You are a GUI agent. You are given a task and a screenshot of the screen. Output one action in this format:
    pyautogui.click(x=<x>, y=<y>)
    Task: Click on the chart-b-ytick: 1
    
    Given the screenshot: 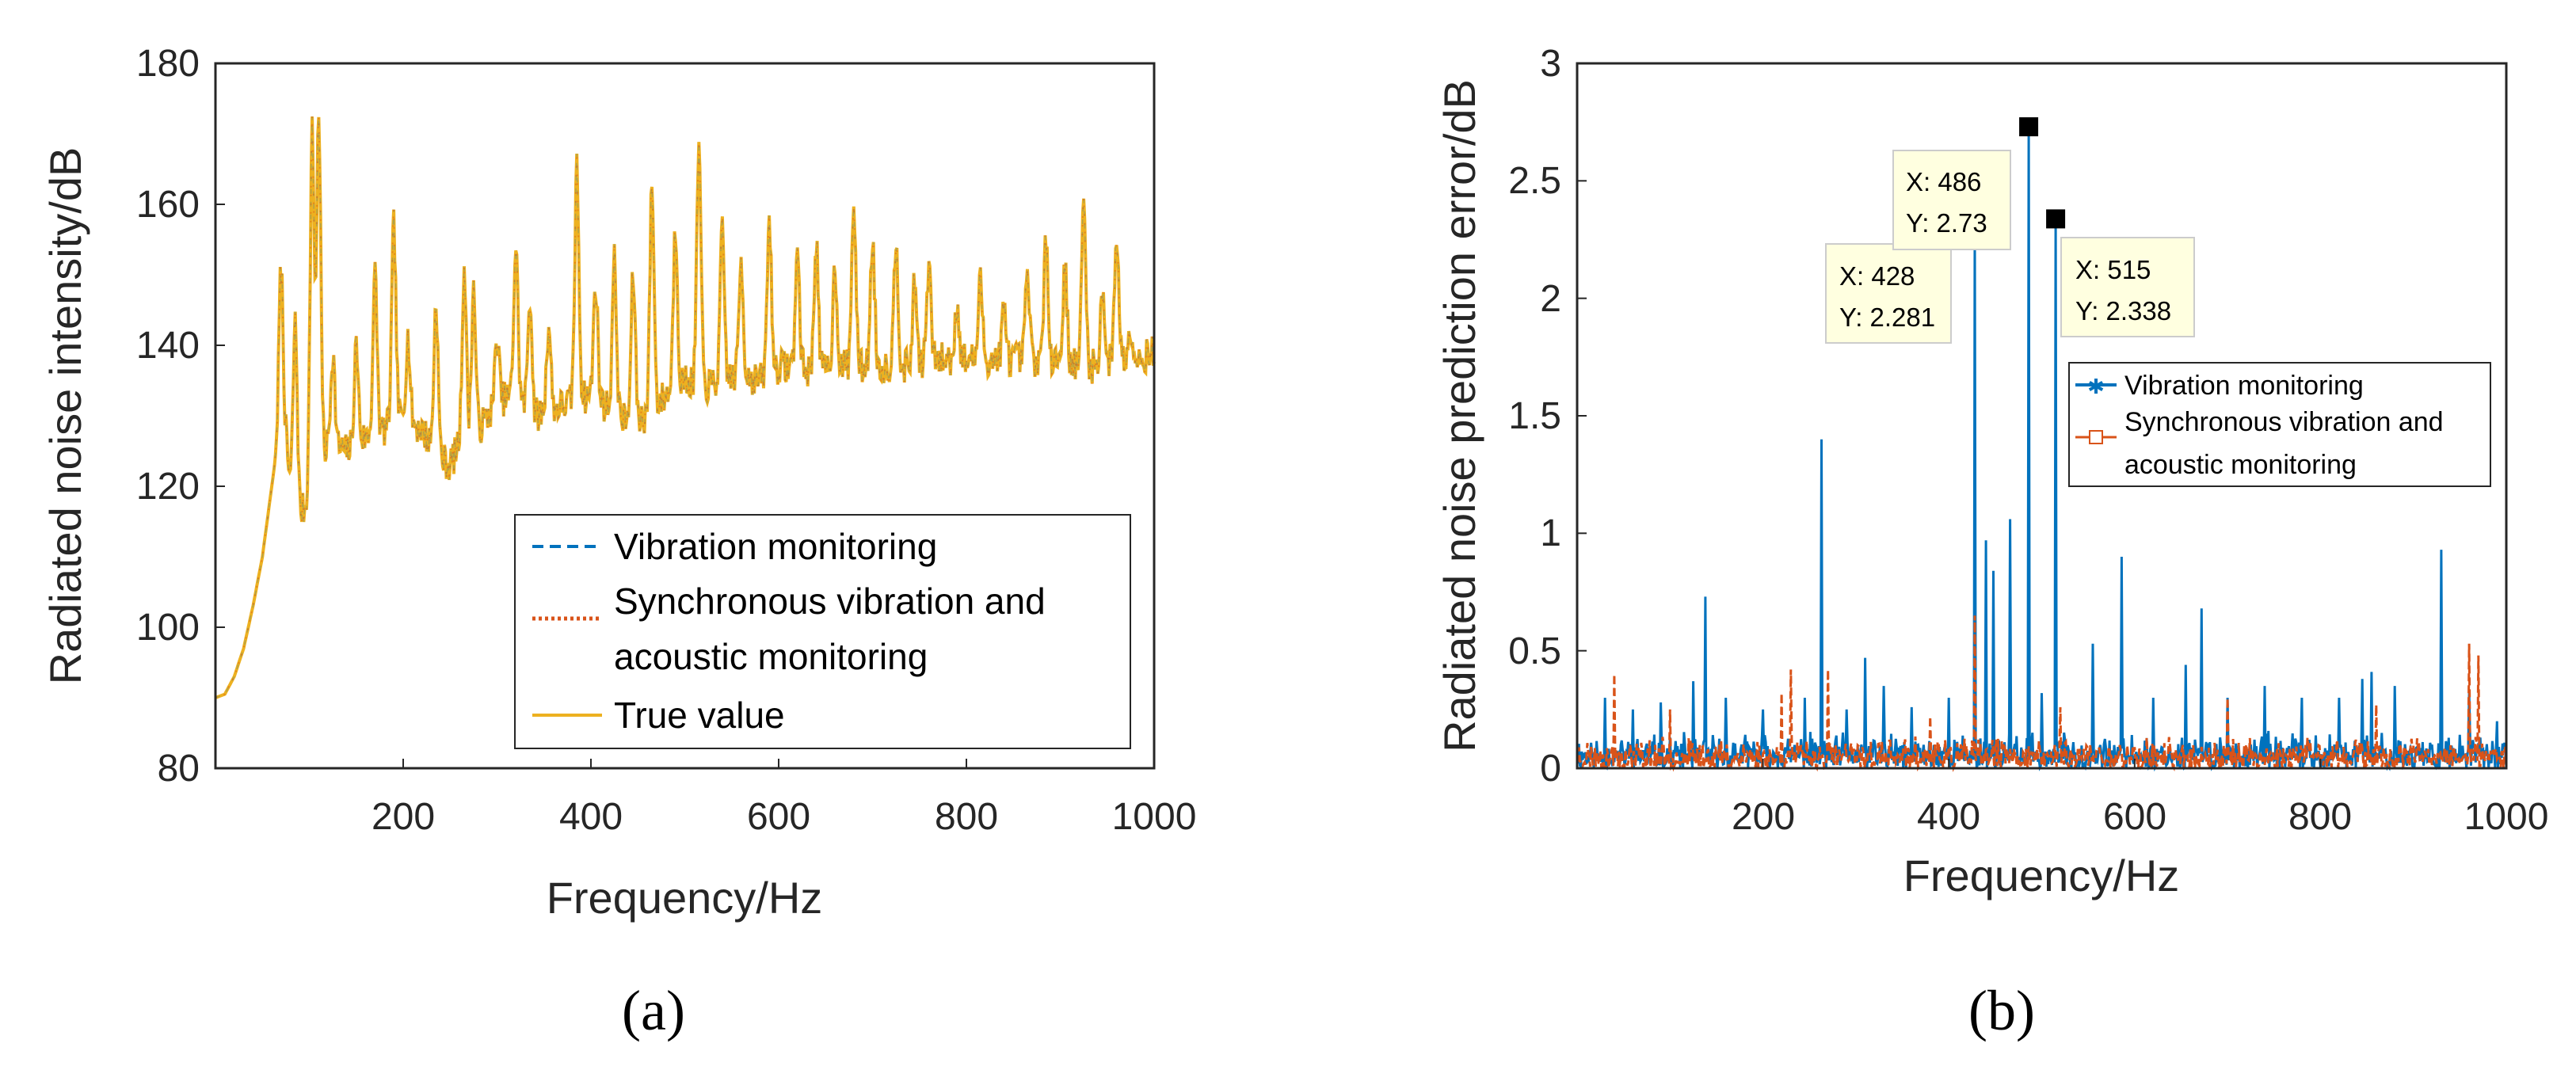 What is the action you would take?
    pyautogui.click(x=1551, y=533)
    